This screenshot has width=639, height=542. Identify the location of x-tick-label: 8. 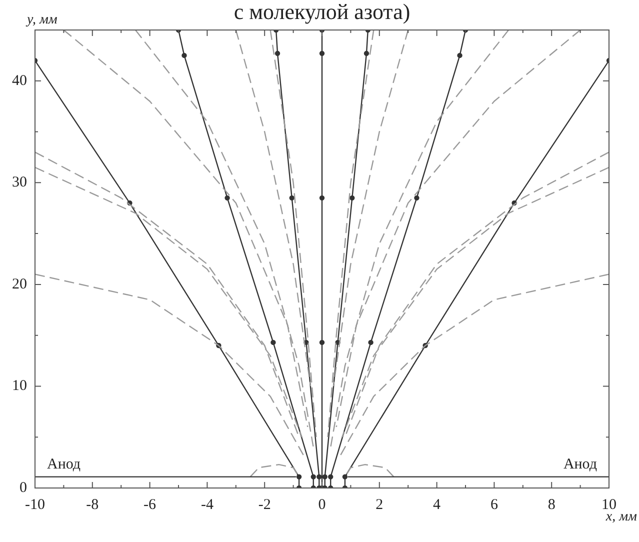
(552, 504).